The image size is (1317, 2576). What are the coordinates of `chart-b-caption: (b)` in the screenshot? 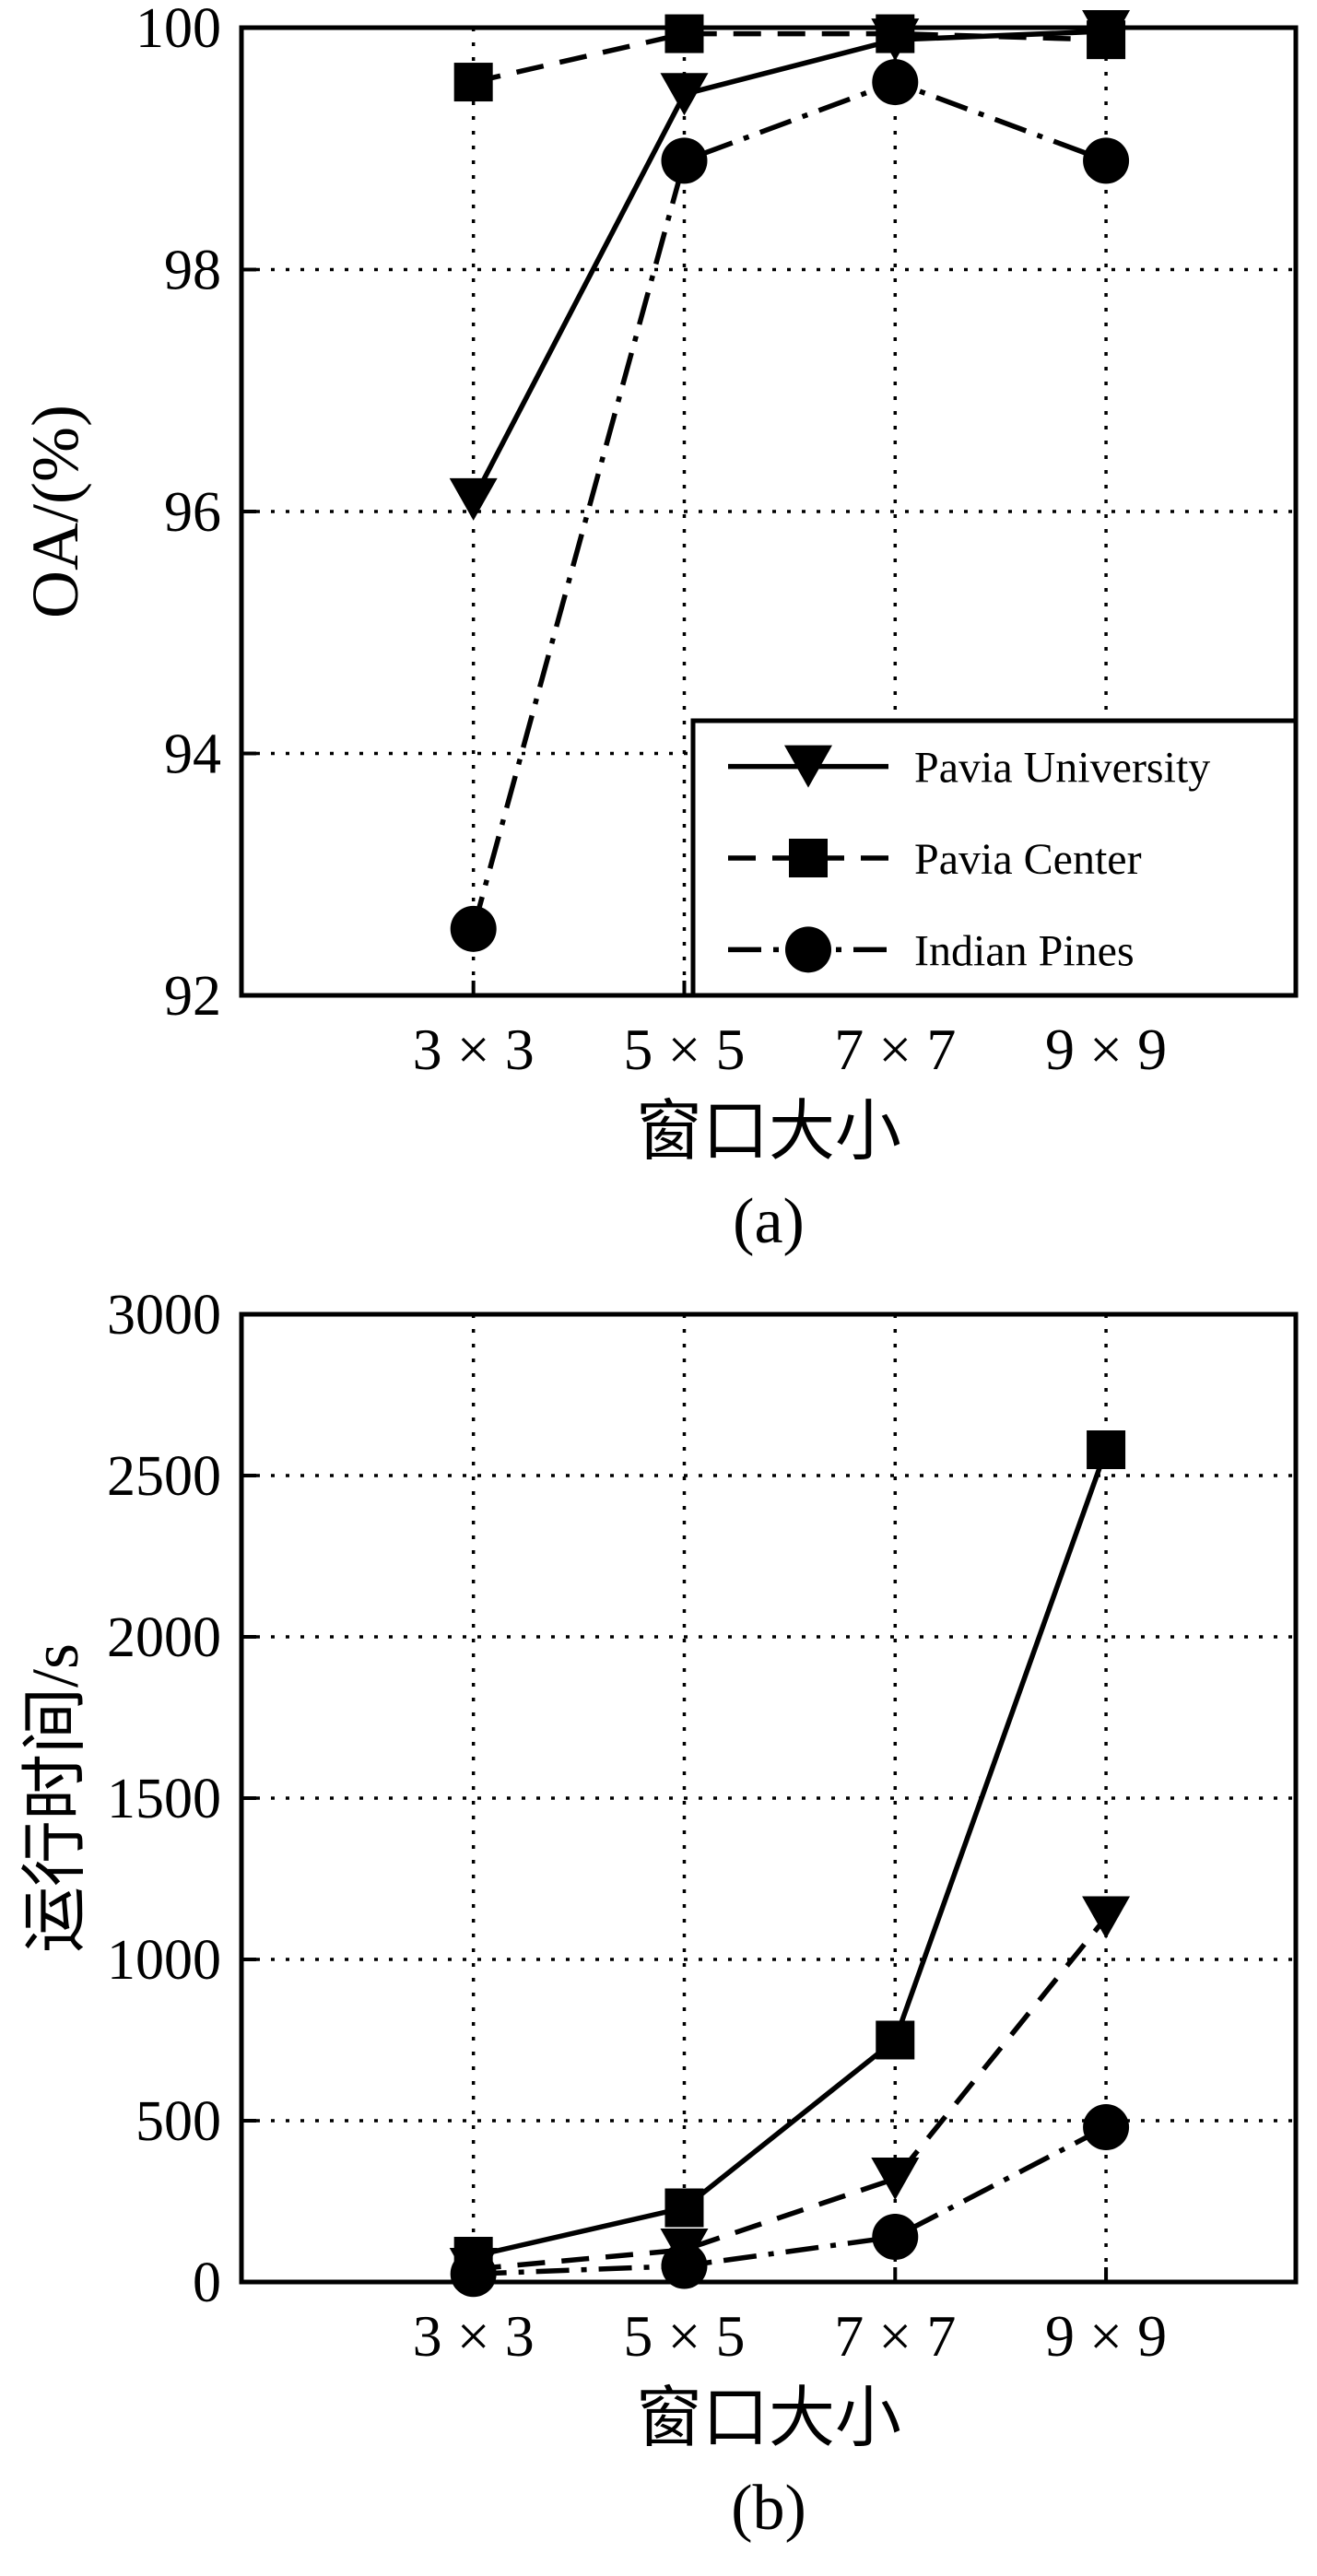 It's located at (769, 2508).